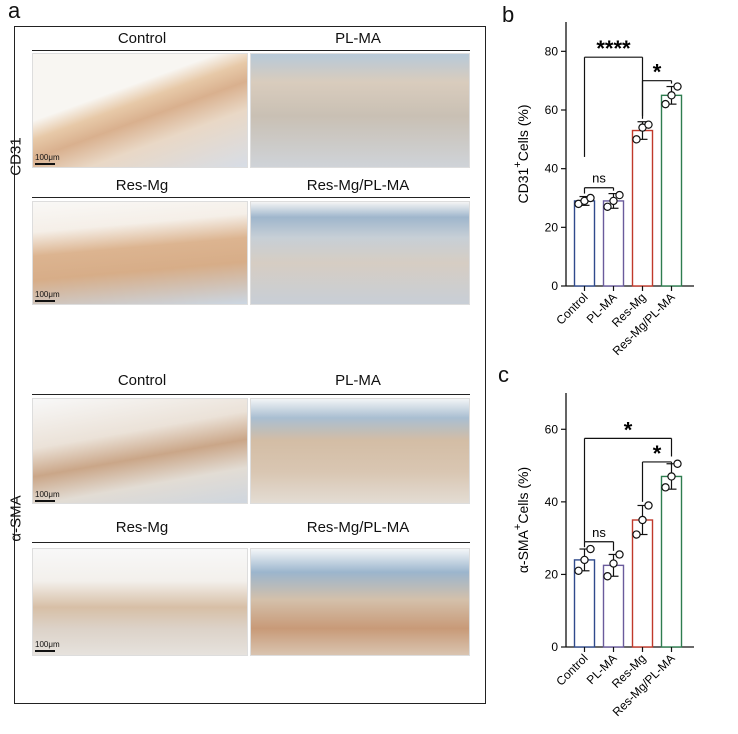 The image size is (738, 734). What do you see at coordinates (552, 51) in the screenshot?
I see `y-tick-label: 80` at bounding box center [552, 51].